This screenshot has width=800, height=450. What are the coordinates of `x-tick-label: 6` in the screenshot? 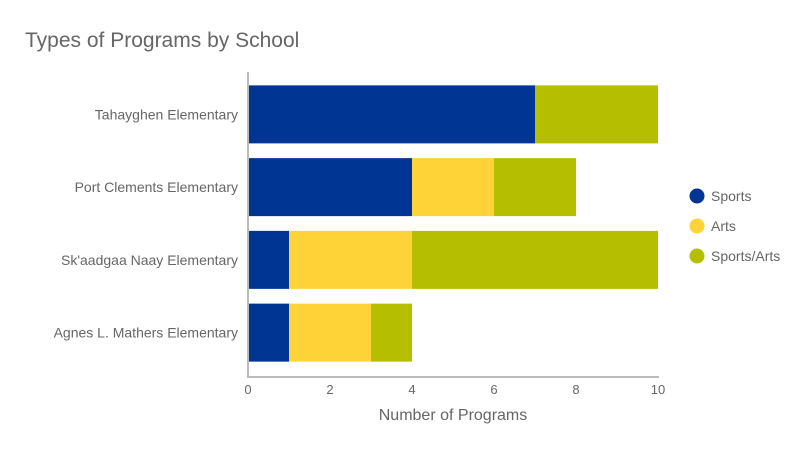 It's located at (493, 389).